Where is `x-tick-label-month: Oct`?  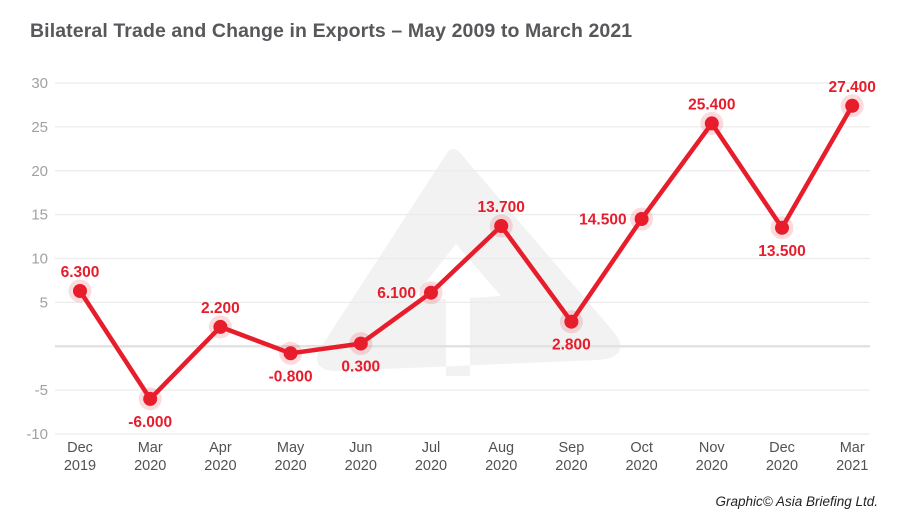
x-tick-label-month: Oct is located at coordinates (641, 448).